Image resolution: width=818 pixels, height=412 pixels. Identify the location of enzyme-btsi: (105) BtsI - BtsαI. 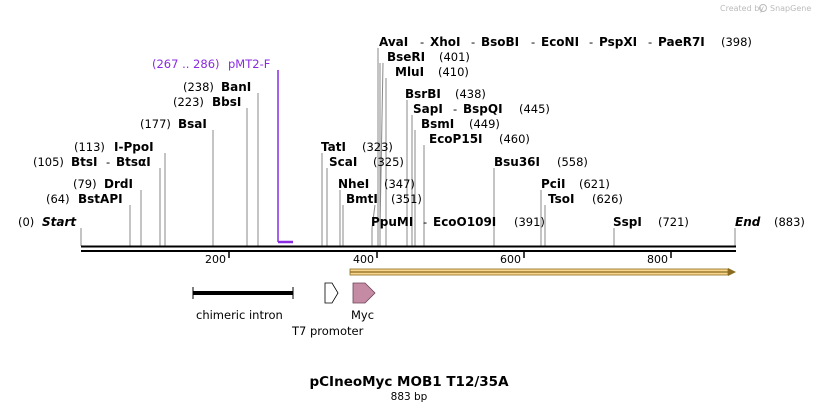
(92, 162).